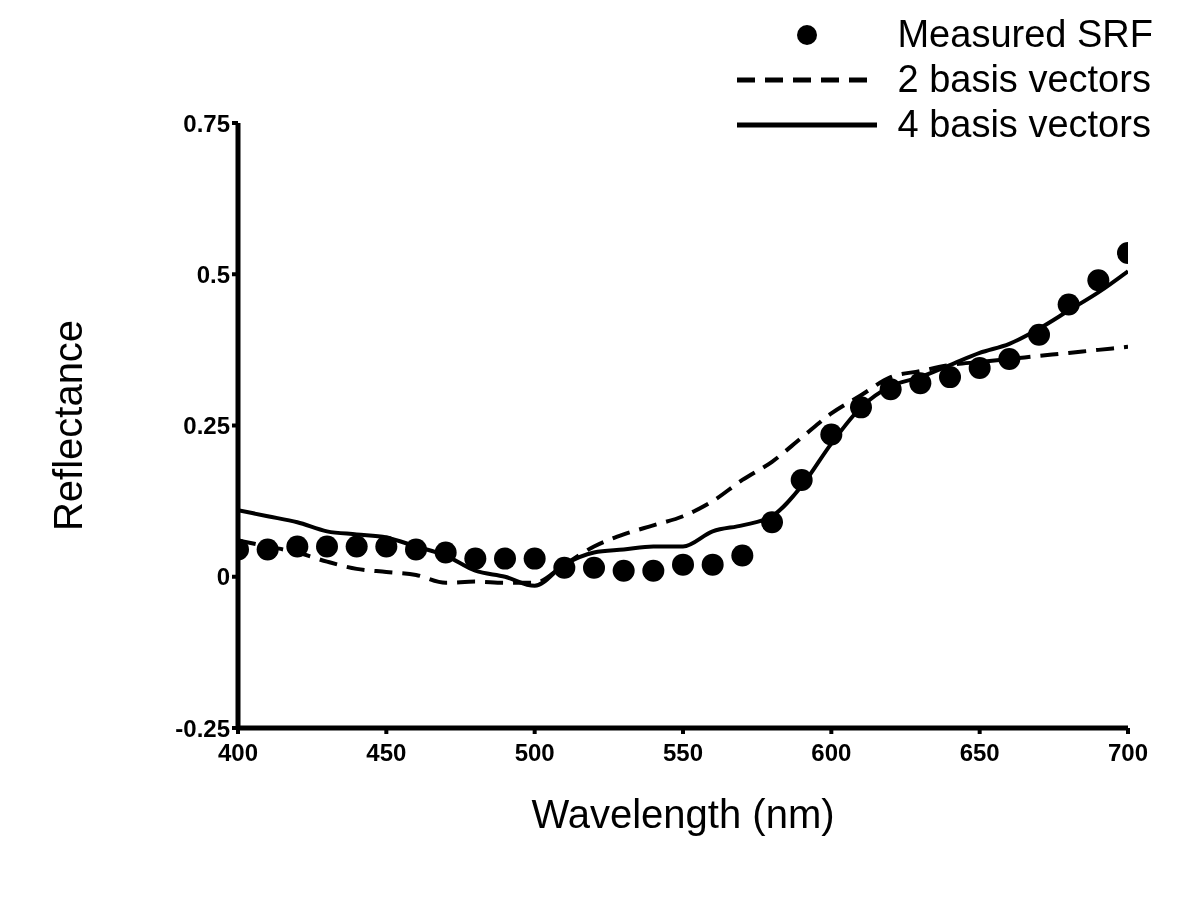 The image size is (1181, 908). I want to click on x-axis-title: Wavelength (nm), so click(683, 814).